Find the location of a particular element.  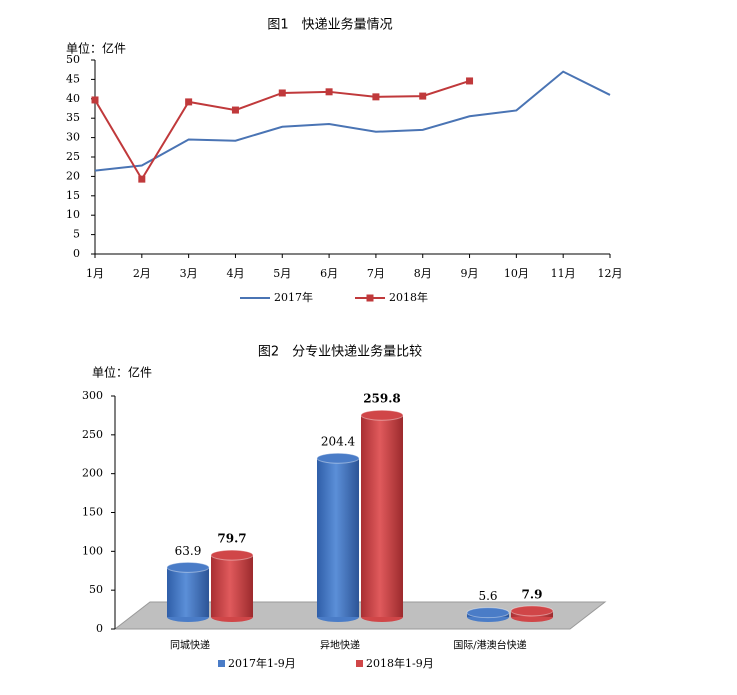

x-tick-label: 12月 is located at coordinates (610, 273).